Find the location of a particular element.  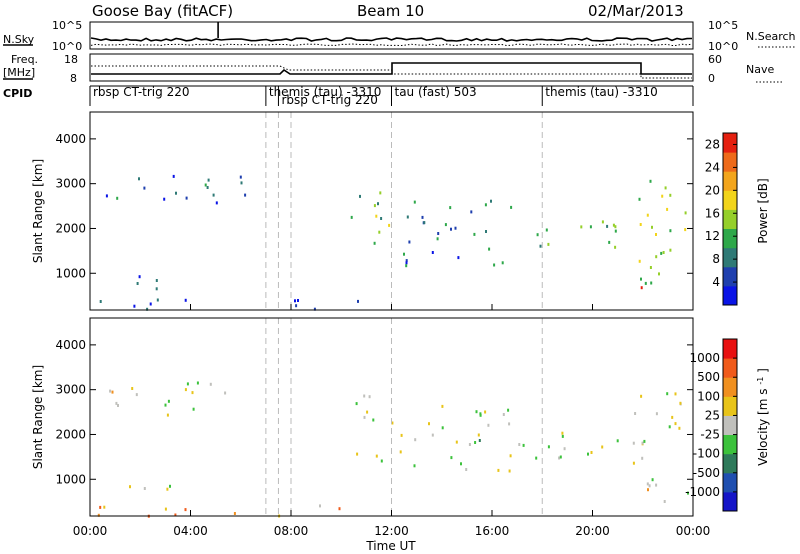

velocity-colorbar-label: Velocity [m s -1 ] is located at coordinates (763, 417).